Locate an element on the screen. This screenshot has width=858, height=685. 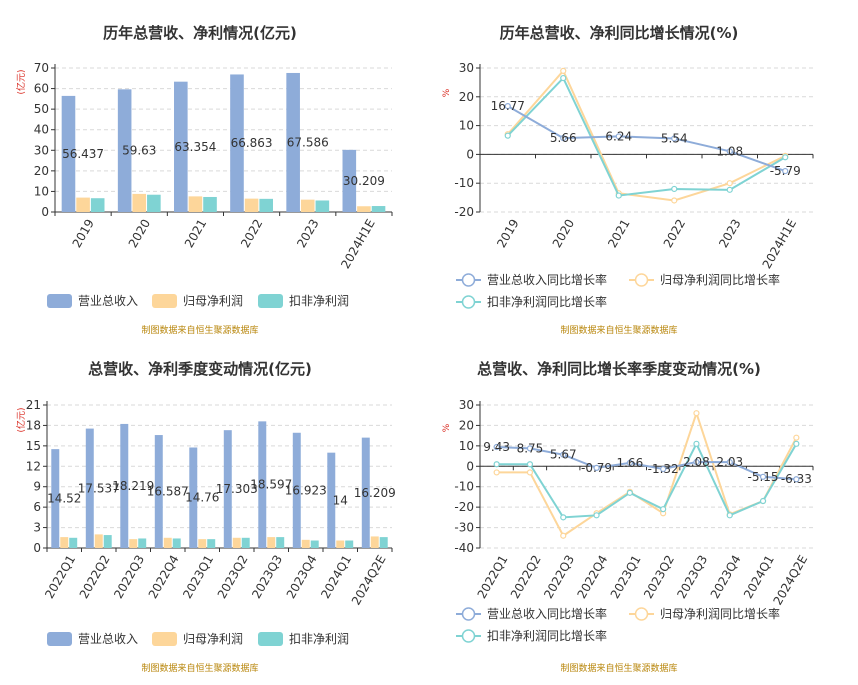
data-label: 16.923 is located at coordinates (306, 490).